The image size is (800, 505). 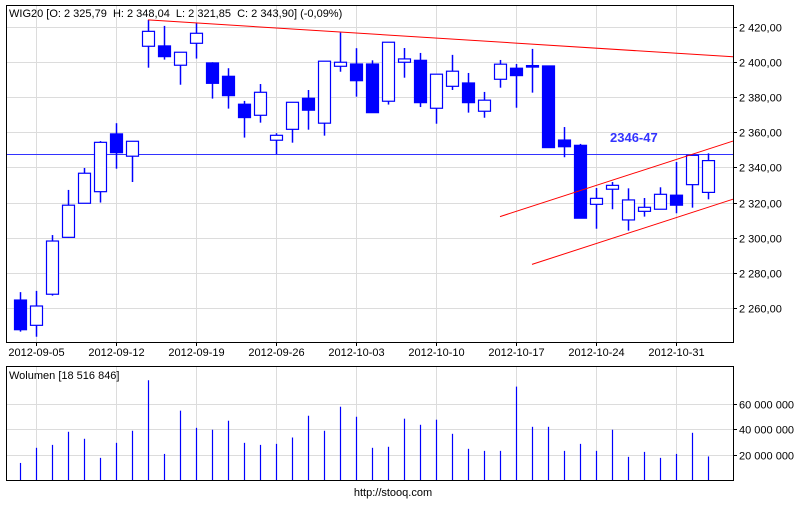 What do you see at coordinates (356, 353) in the screenshot?
I see `date-tick-label: 2012-10-03` at bounding box center [356, 353].